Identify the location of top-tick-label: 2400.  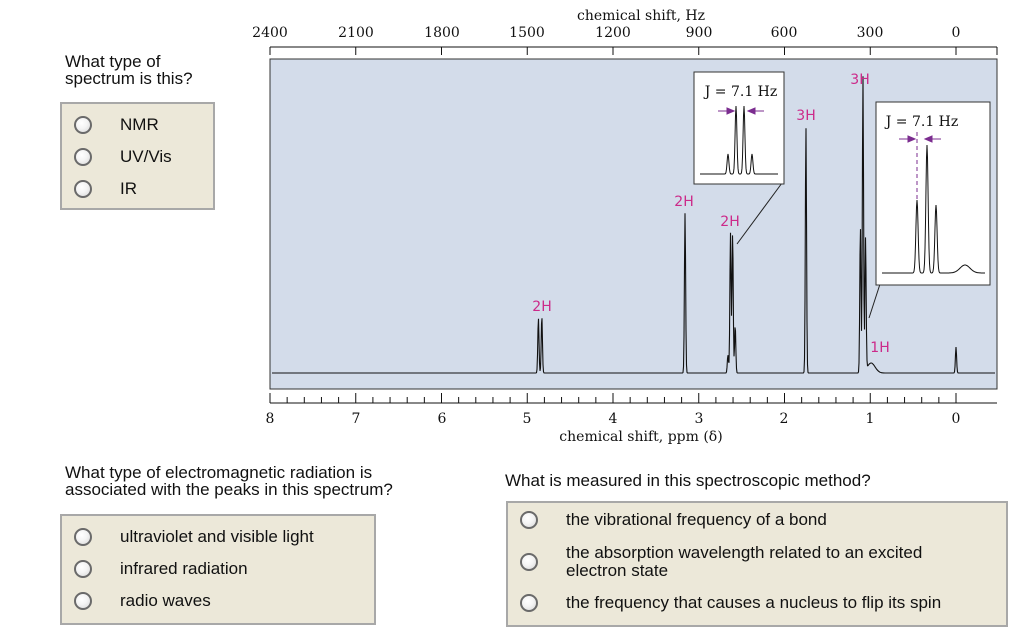
(270, 33).